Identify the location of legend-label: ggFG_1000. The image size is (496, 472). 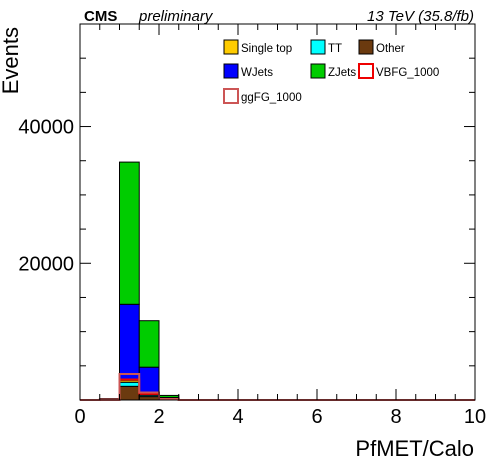
(271, 98).